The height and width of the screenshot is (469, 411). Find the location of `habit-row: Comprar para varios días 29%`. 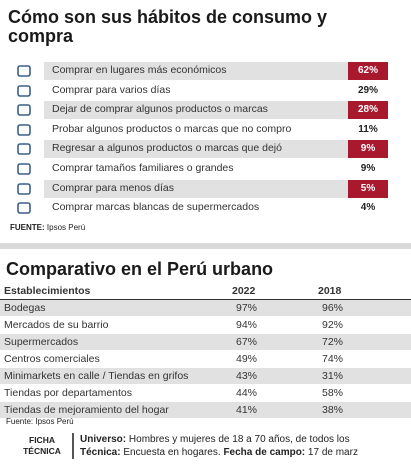

habit-row: Comprar para varios días 29% is located at coordinates (216, 91).